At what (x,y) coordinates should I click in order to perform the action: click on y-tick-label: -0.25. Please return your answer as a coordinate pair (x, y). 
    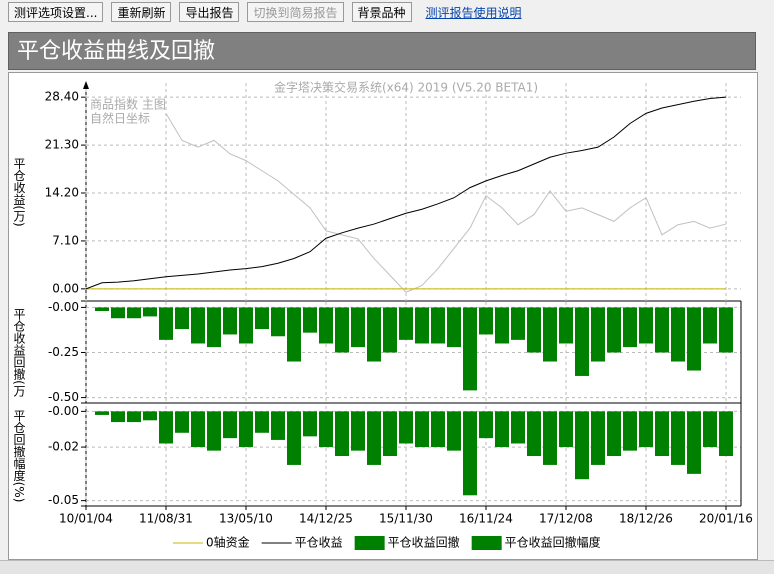
    Looking at the image, I should click on (63, 352).